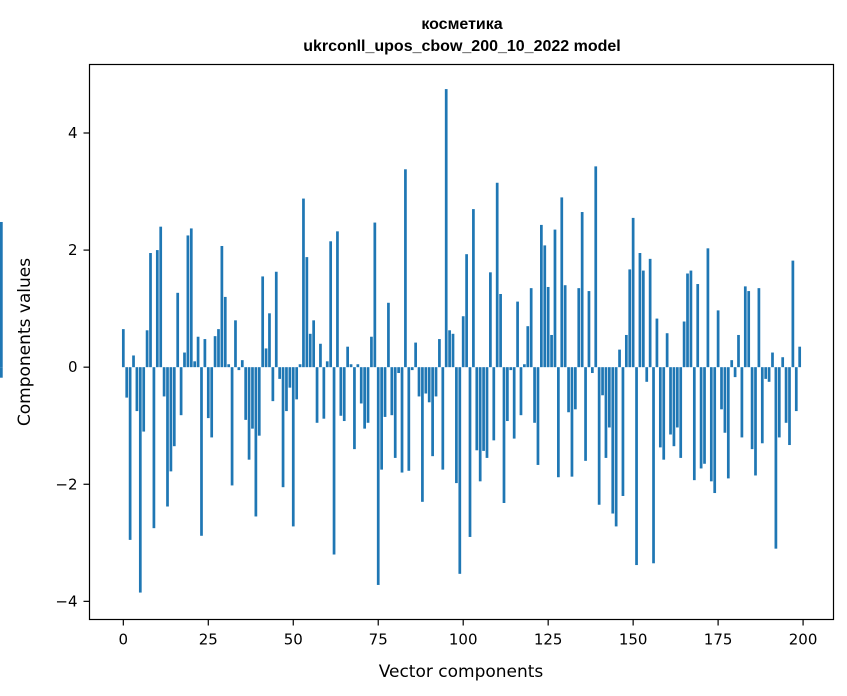 Image resolution: width=847 pixels, height=696 pixels. Describe the element at coordinates (548, 640) in the screenshot. I see `x-tick-label: 125` at that location.